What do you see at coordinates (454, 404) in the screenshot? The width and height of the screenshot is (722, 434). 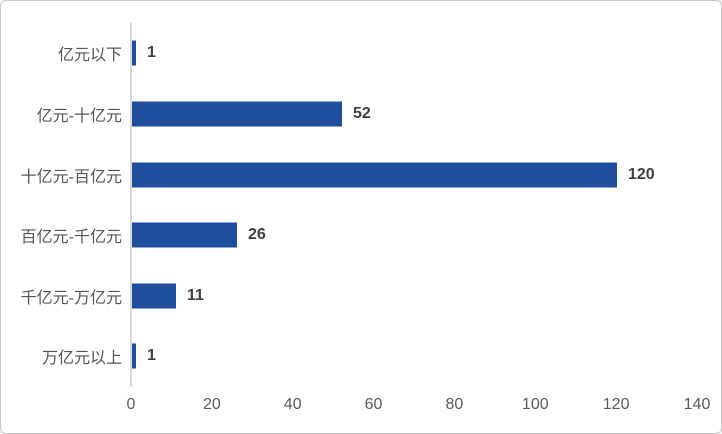 I see `x-tick-label: 80` at bounding box center [454, 404].